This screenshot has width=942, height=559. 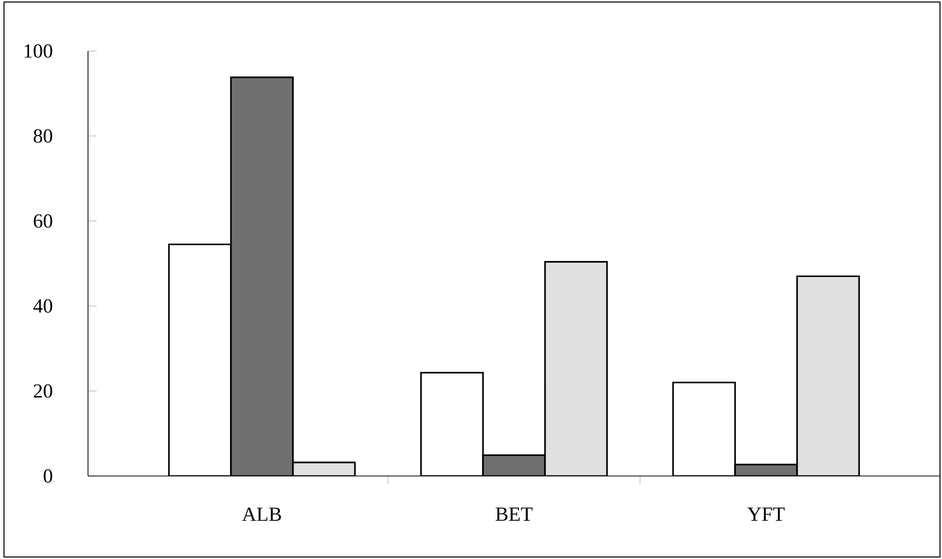 What do you see at coordinates (48, 476) in the screenshot?
I see `y-tick-label: 0` at bounding box center [48, 476].